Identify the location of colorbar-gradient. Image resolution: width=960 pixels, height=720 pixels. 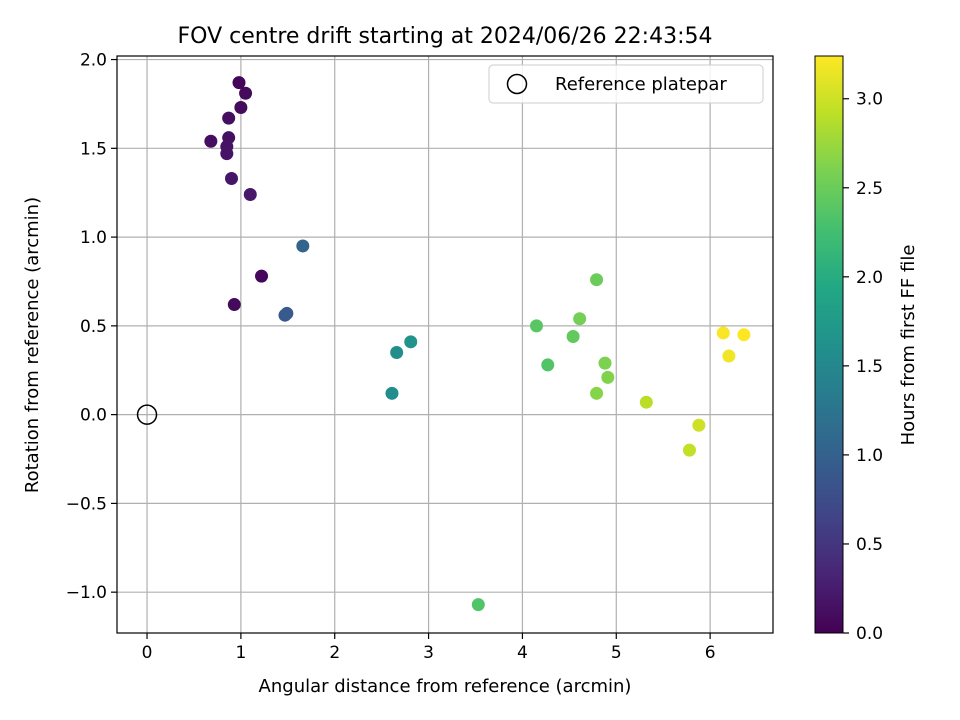
(829, 344).